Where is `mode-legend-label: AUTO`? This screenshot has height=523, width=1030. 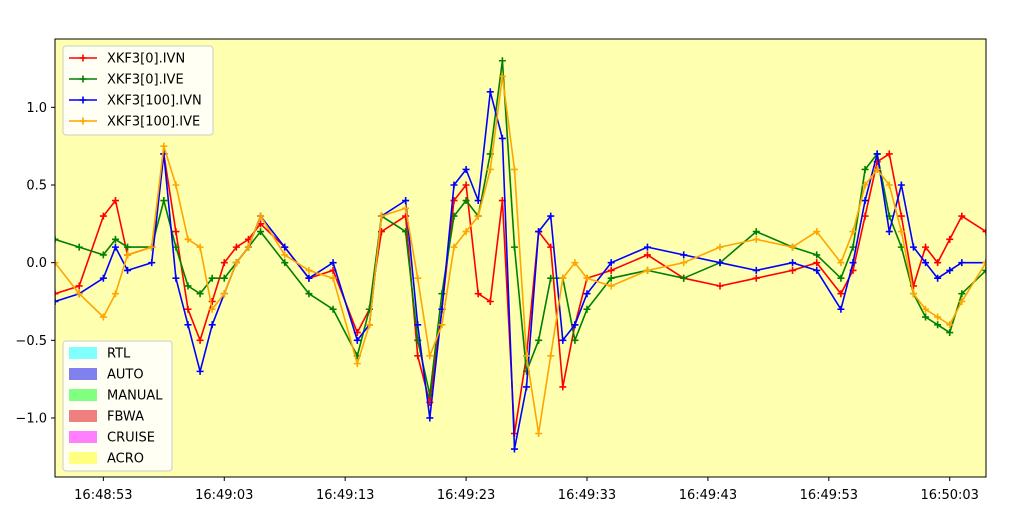 mode-legend-label: AUTO is located at coordinates (125, 375).